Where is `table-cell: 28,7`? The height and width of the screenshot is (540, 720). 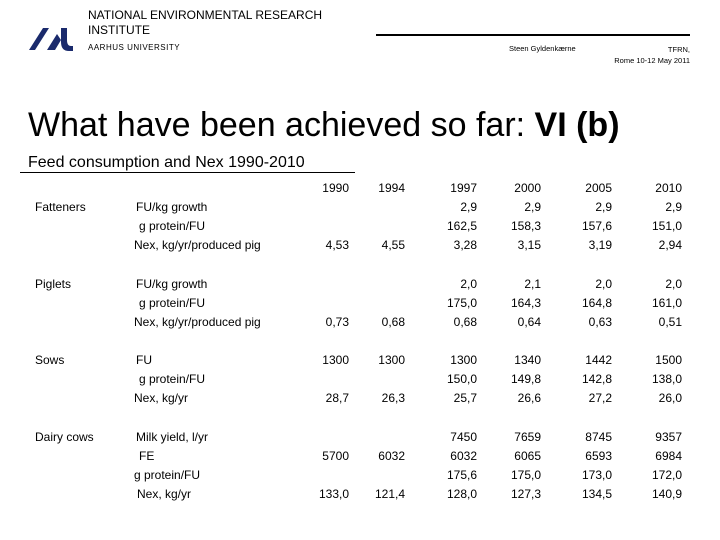
table-cell: 28,7 is located at coordinates (337, 398).